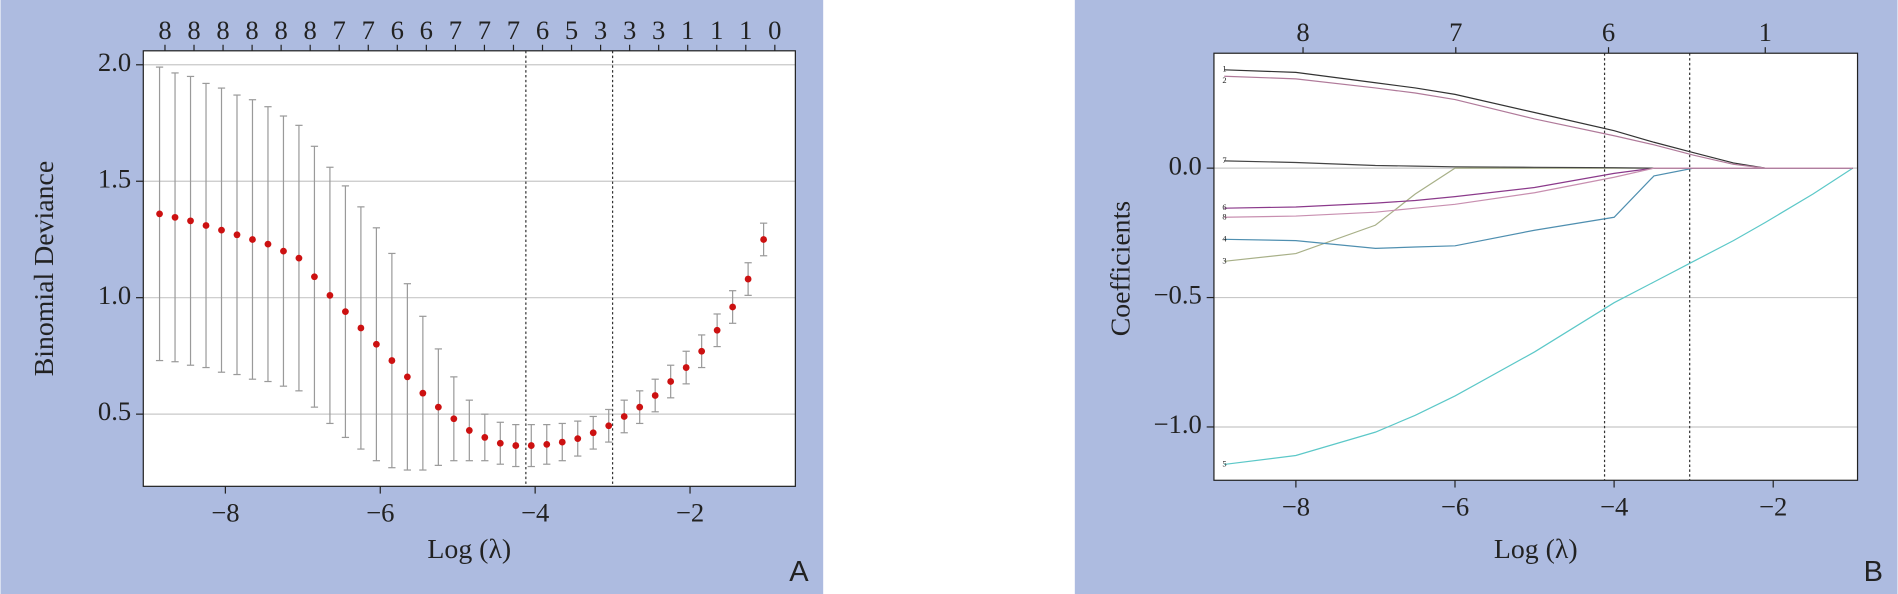  I want to click on y-tick-label: −0.5, so click(1178, 295).